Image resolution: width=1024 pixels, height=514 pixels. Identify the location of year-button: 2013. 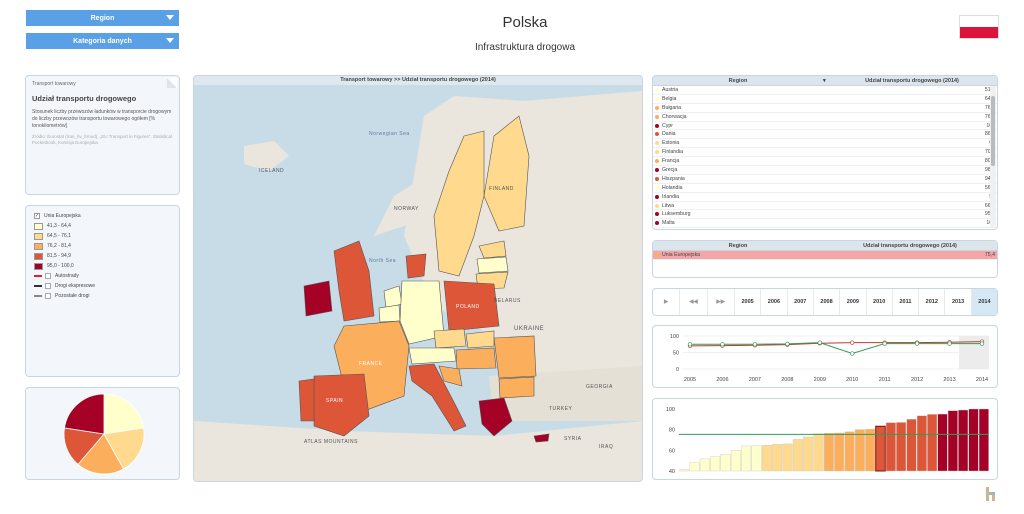
(957, 302).